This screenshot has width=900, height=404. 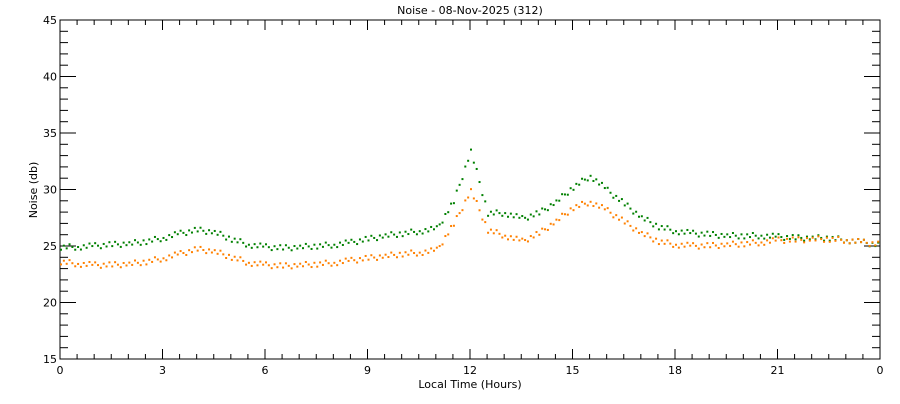 What do you see at coordinates (778, 370) in the screenshot?
I see `x-tick-label: 21` at bounding box center [778, 370].